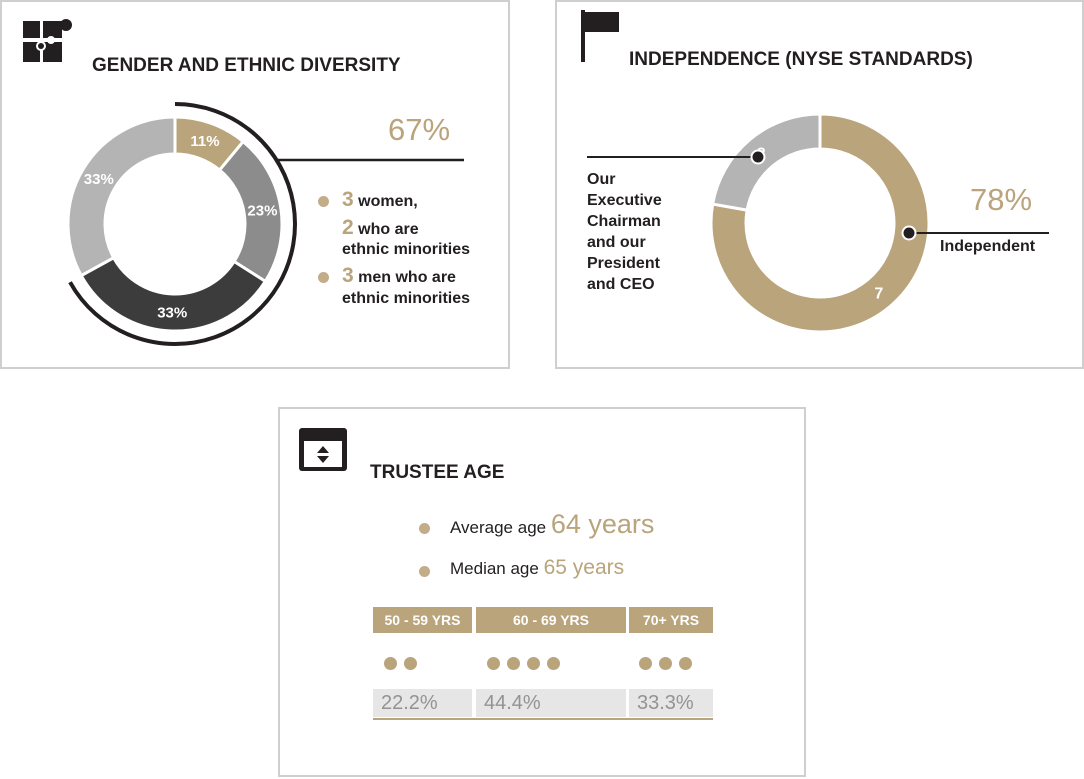 The height and width of the screenshot is (779, 1084). What do you see at coordinates (424, 571) in the screenshot?
I see `median-bullet` at bounding box center [424, 571].